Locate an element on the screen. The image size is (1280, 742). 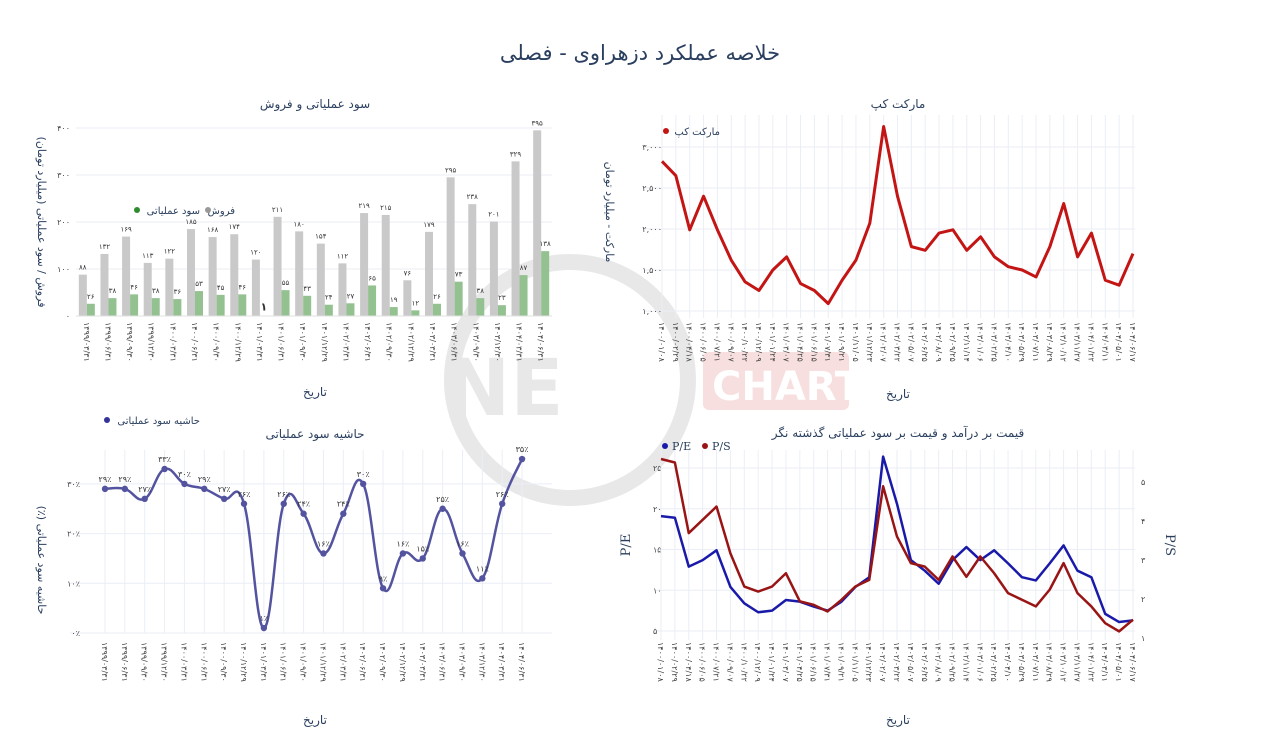
valuation-chart-xtick: ۱۴۰۲/۰۸/۰۹ is located at coordinates (938, 662).